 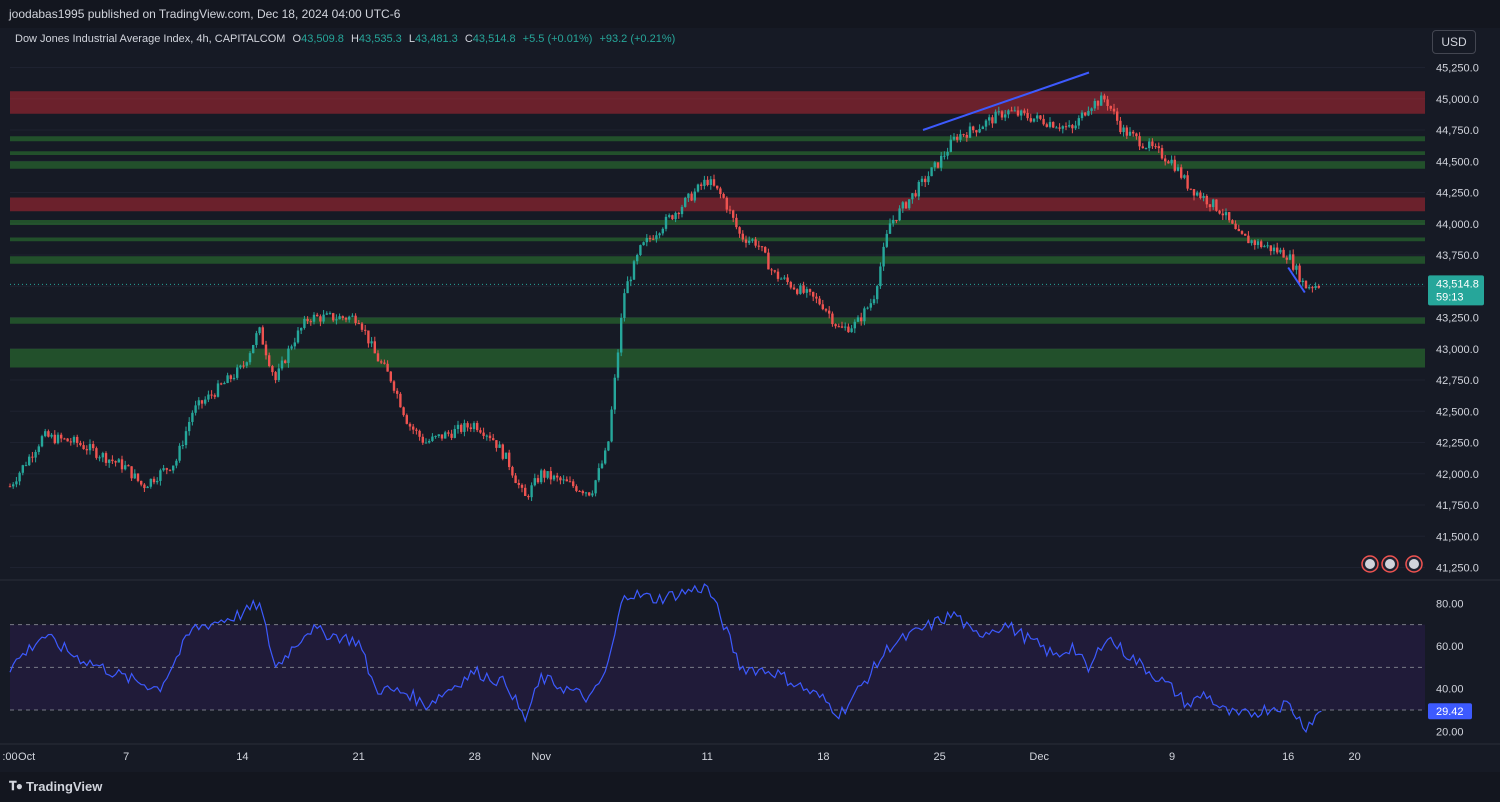 I want to click on price-tick-label: 42,750.0, so click(x=1457, y=381).